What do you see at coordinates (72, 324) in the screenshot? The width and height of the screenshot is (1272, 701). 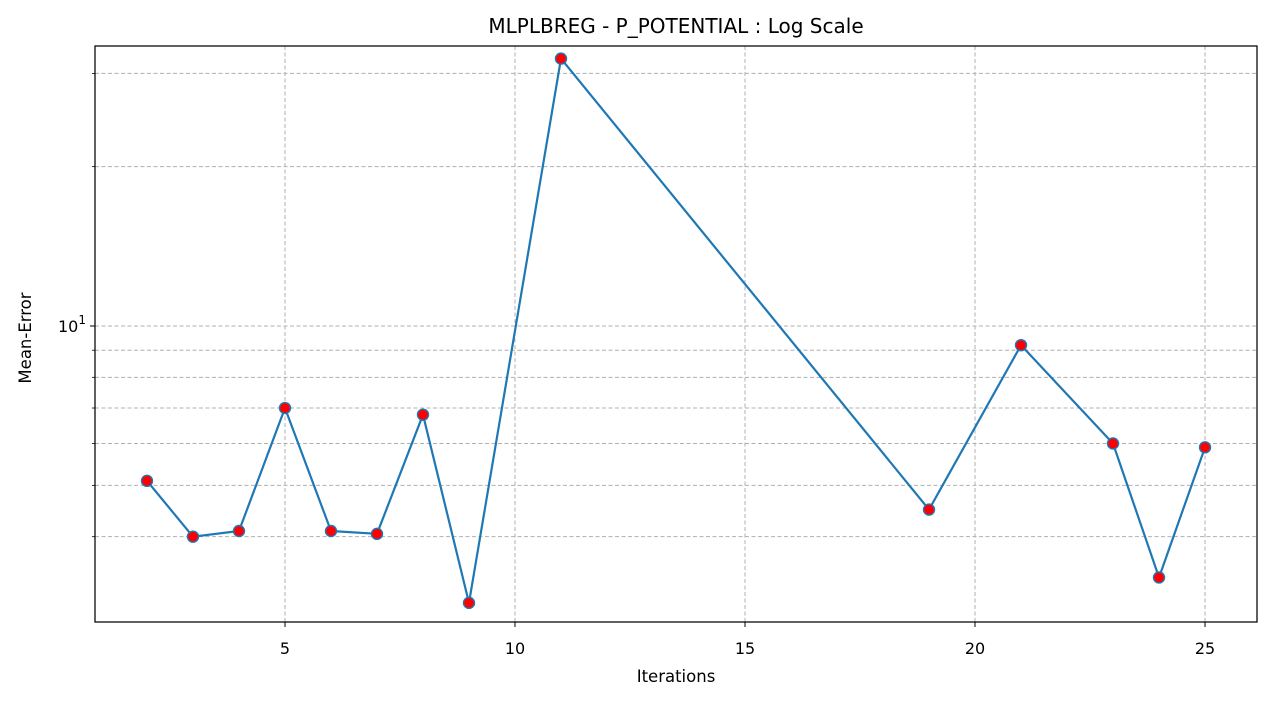 I see `y-tick-label: 101` at bounding box center [72, 324].